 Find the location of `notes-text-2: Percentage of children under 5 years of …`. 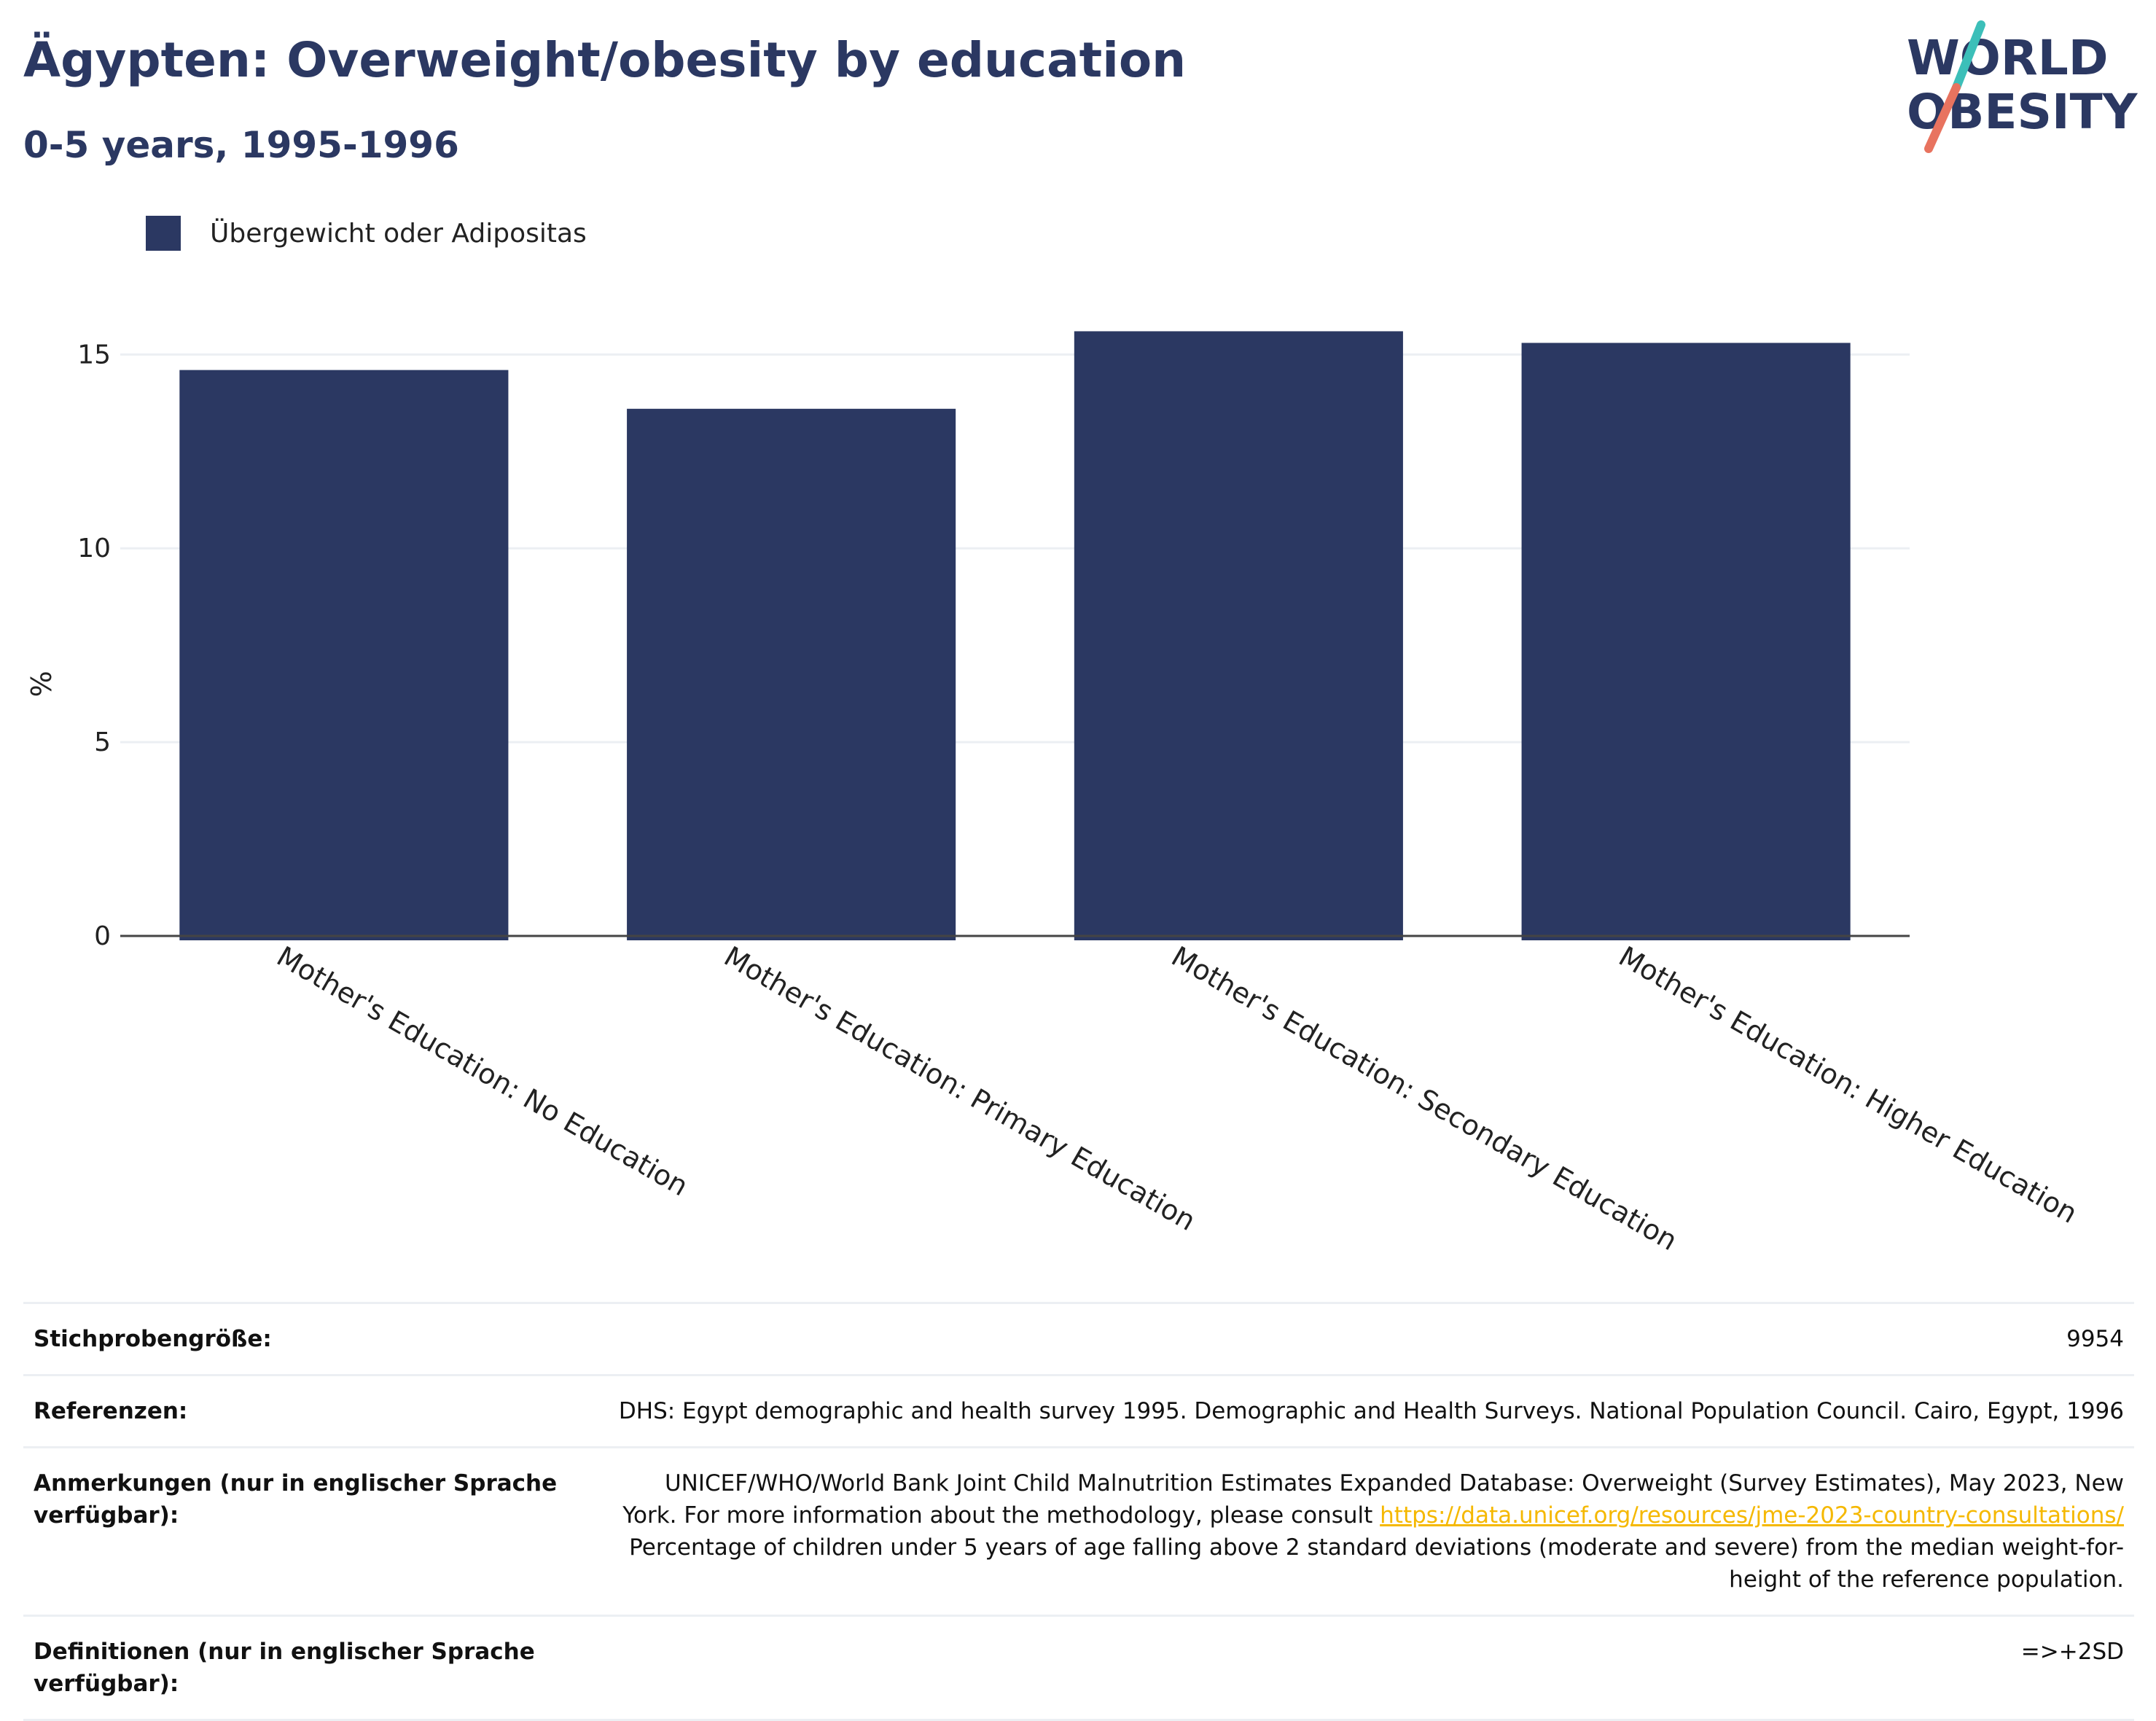

notes-text-2: Percentage of children under 5 years of … is located at coordinates (1376, 1564).